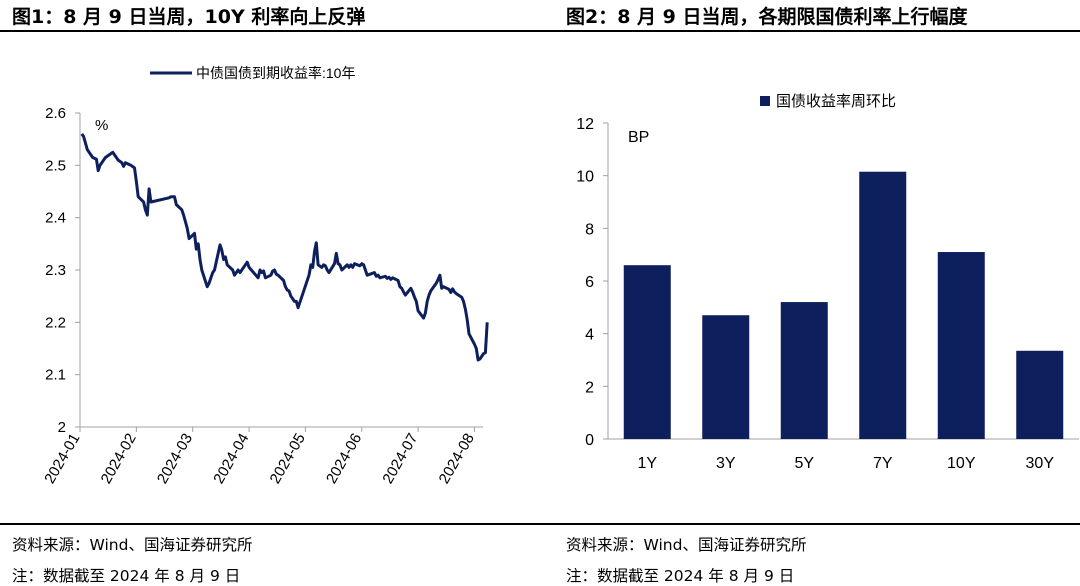 This screenshot has height=586, width=1080. What do you see at coordinates (55, 375) in the screenshot?
I see `line-y-tick-label: 2.1` at bounding box center [55, 375].